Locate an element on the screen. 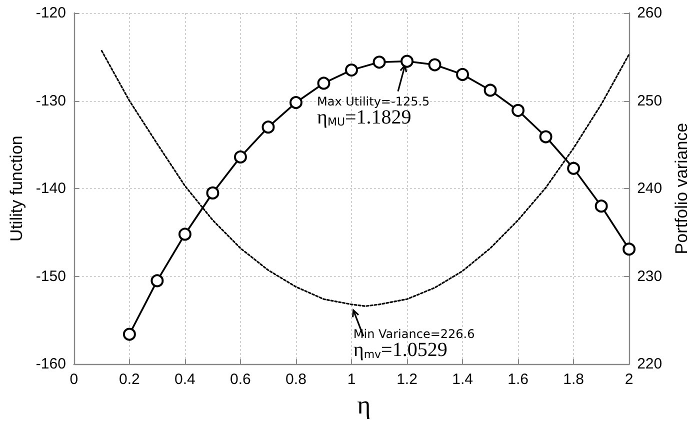 This screenshot has width=698, height=423. y-axis-title: Utility function is located at coordinates (16, 189).